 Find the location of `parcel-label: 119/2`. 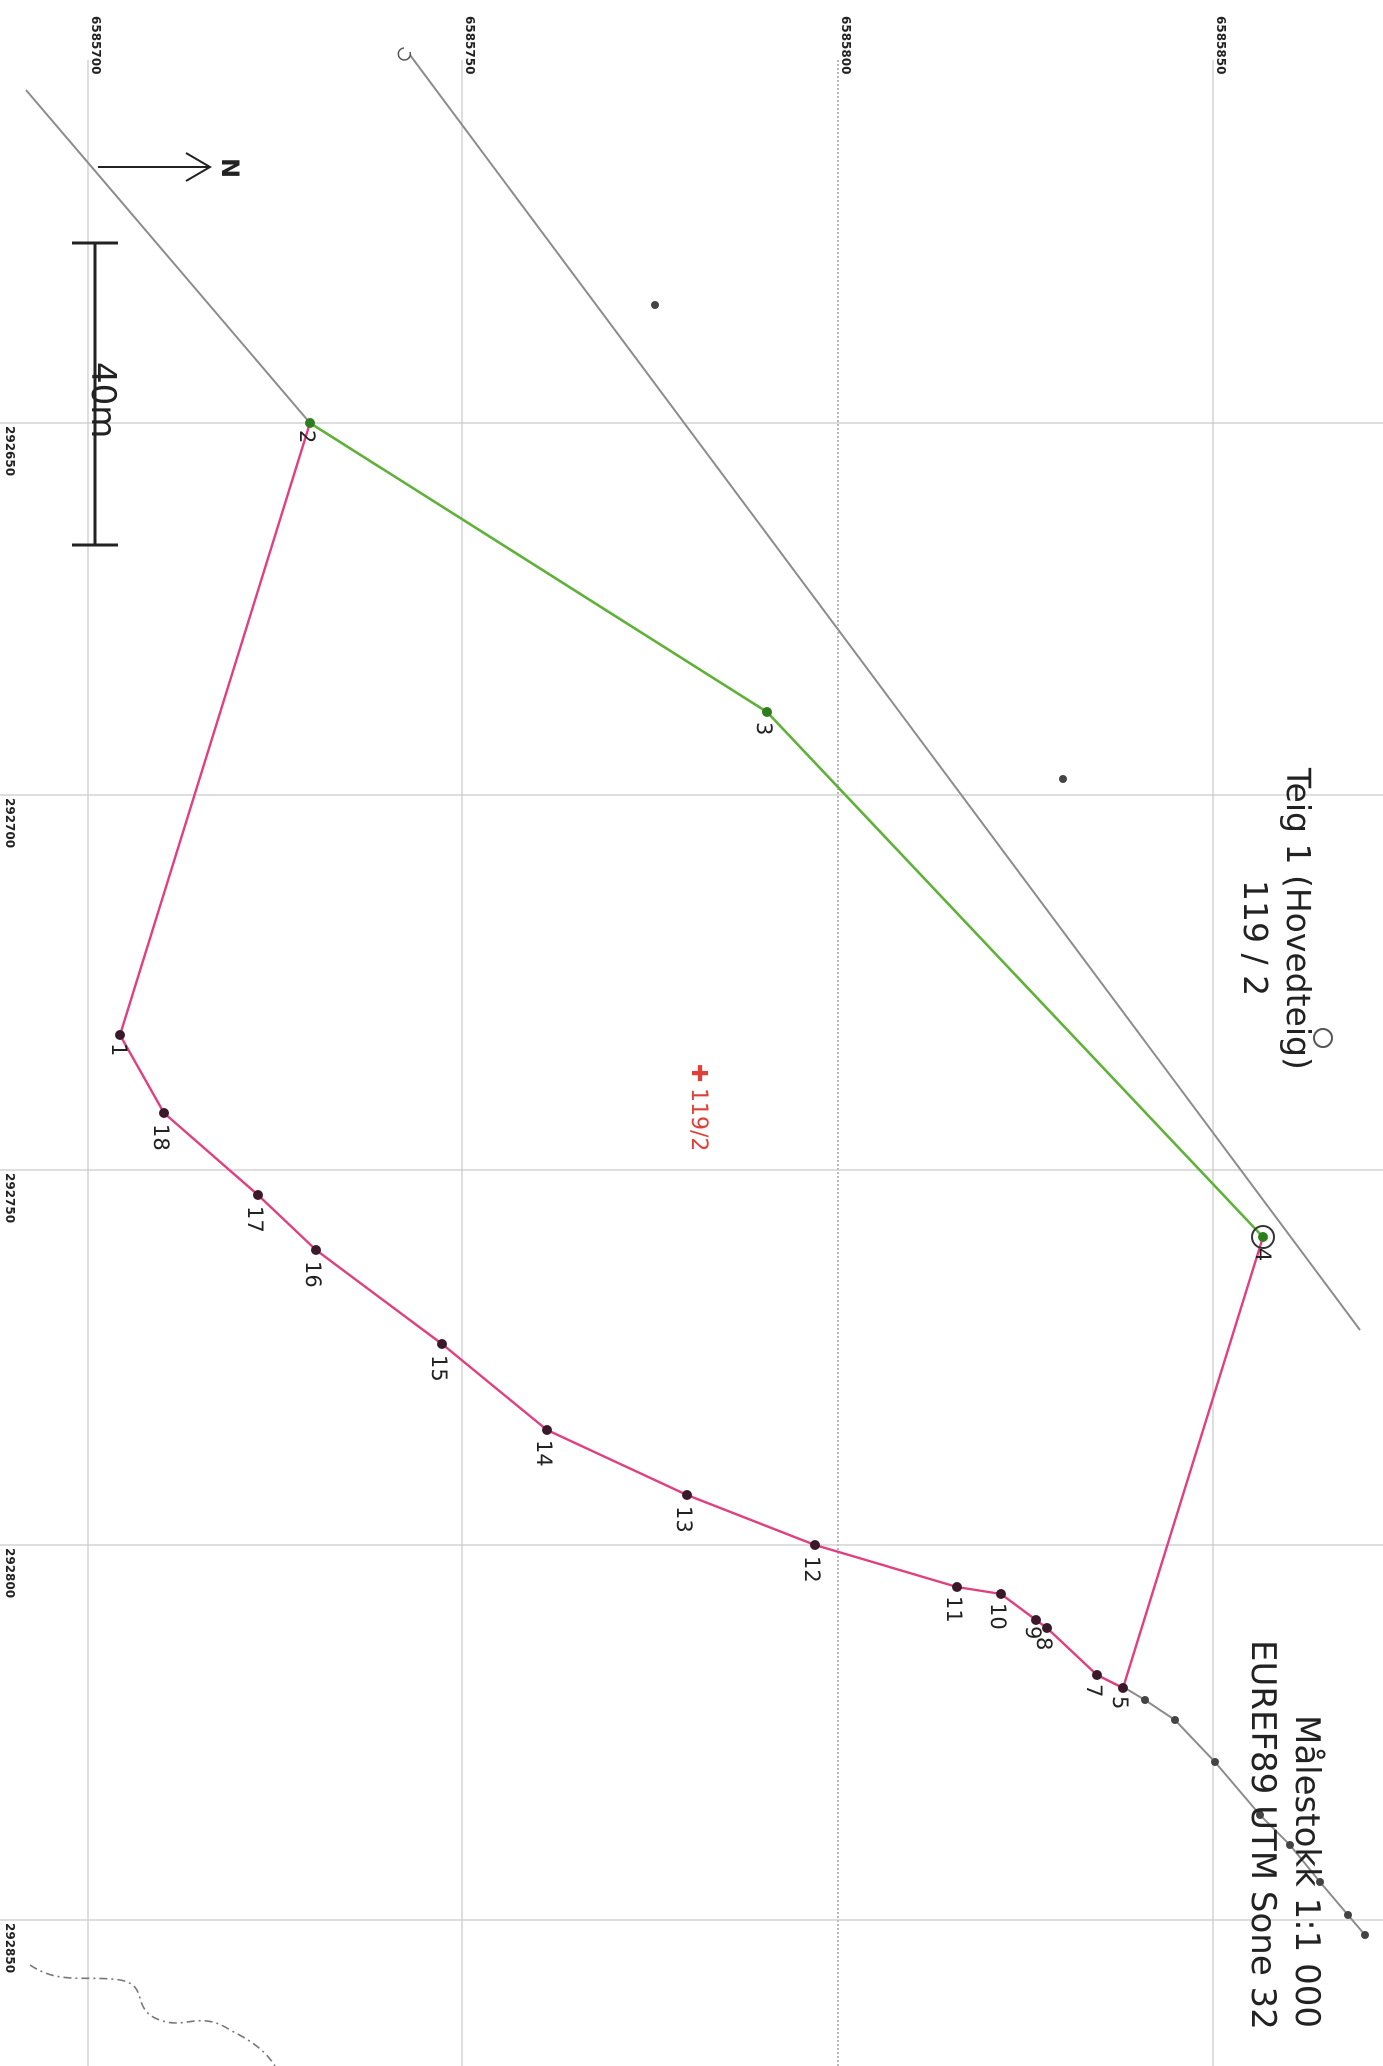

parcel-label: 119/2 is located at coordinates (698, 1119).